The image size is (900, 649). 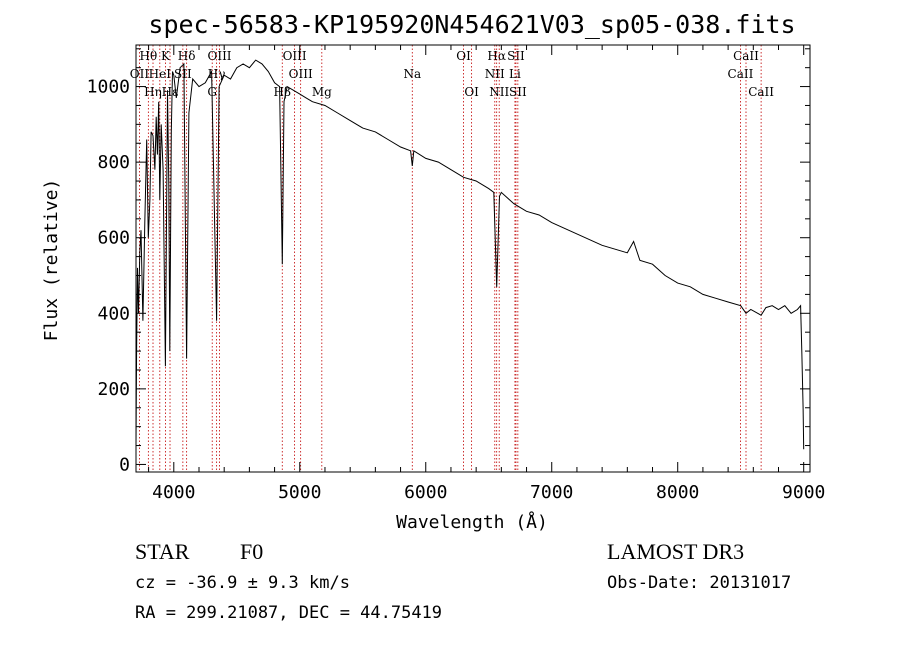 What do you see at coordinates (113, 162) in the screenshot?
I see `y-tick-label: 800` at bounding box center [113, 162].